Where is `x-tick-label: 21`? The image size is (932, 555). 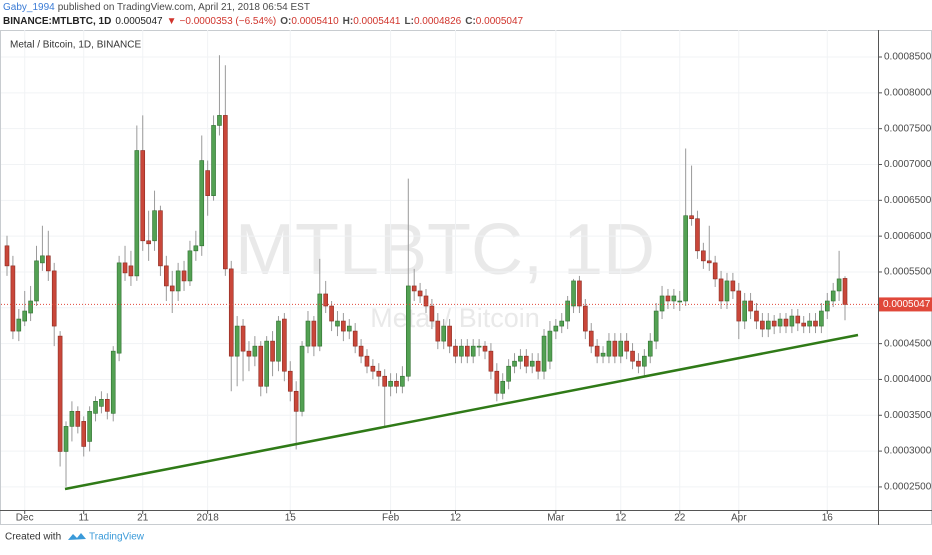
x-tick-label: 21 is located at coordinates (143, 518).